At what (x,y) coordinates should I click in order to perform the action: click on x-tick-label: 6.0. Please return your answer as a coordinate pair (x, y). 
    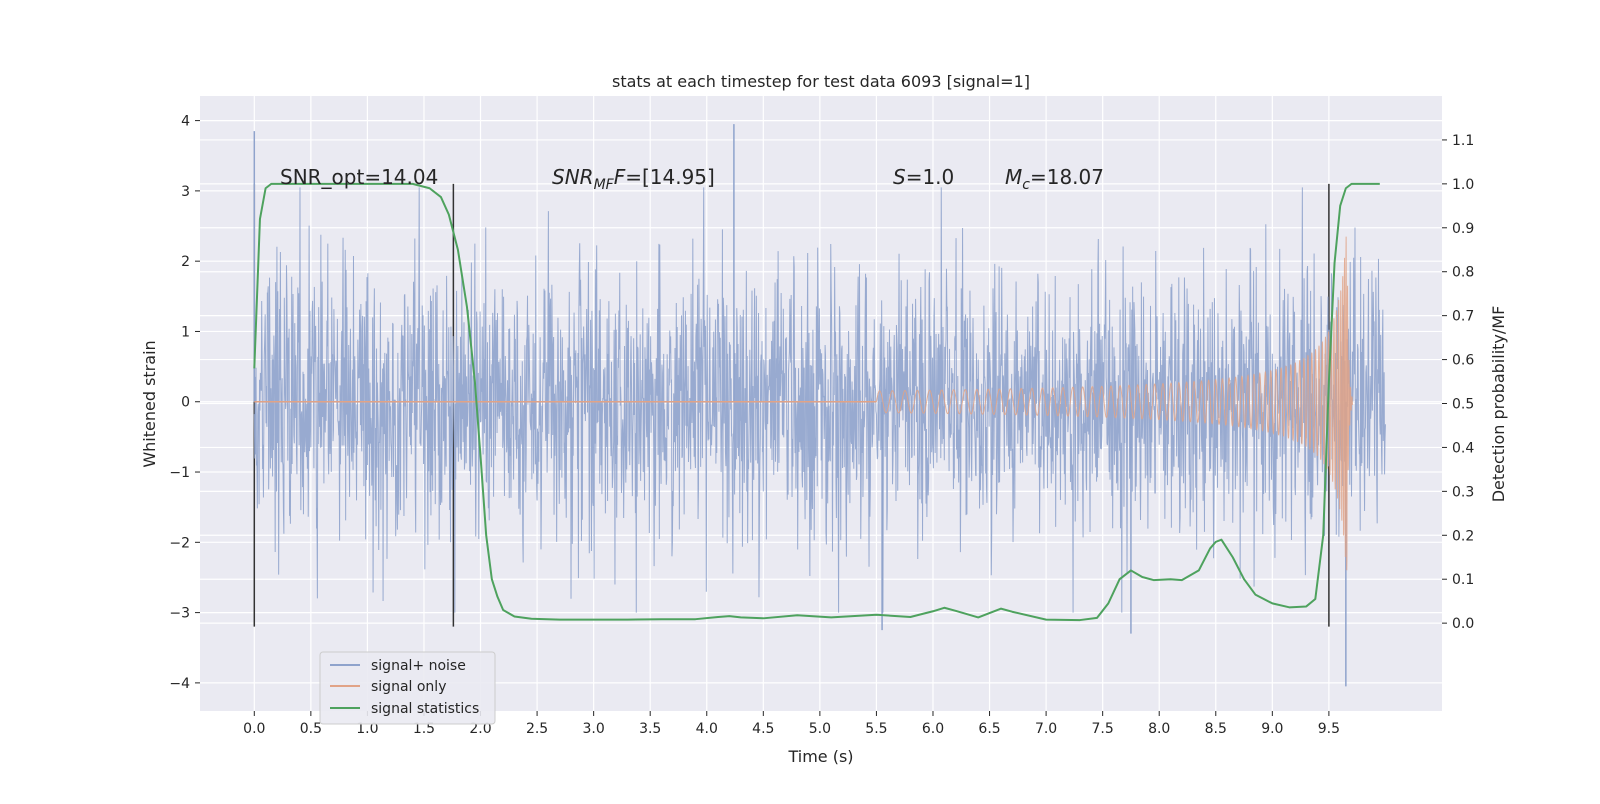
    Looking at the image, I should click on (933, 729).